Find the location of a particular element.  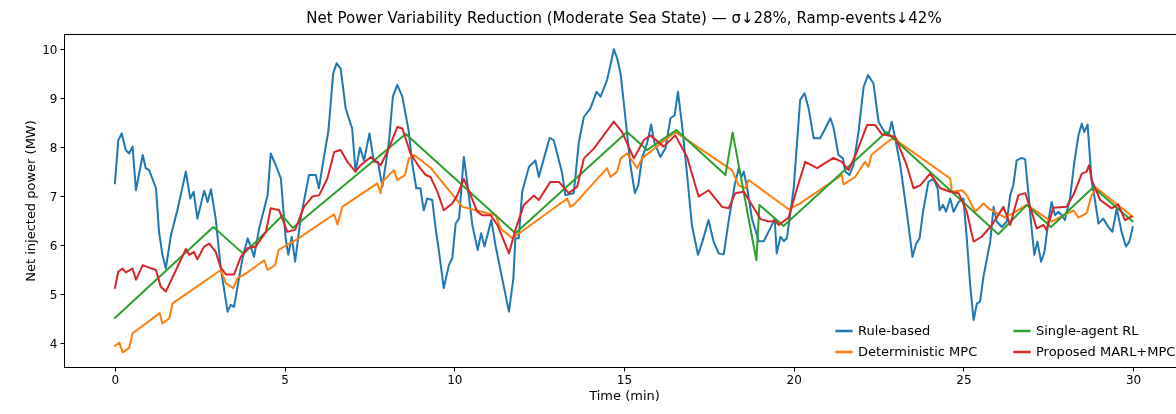

x-tick-label: 15 is located at coordinates (624, 379).